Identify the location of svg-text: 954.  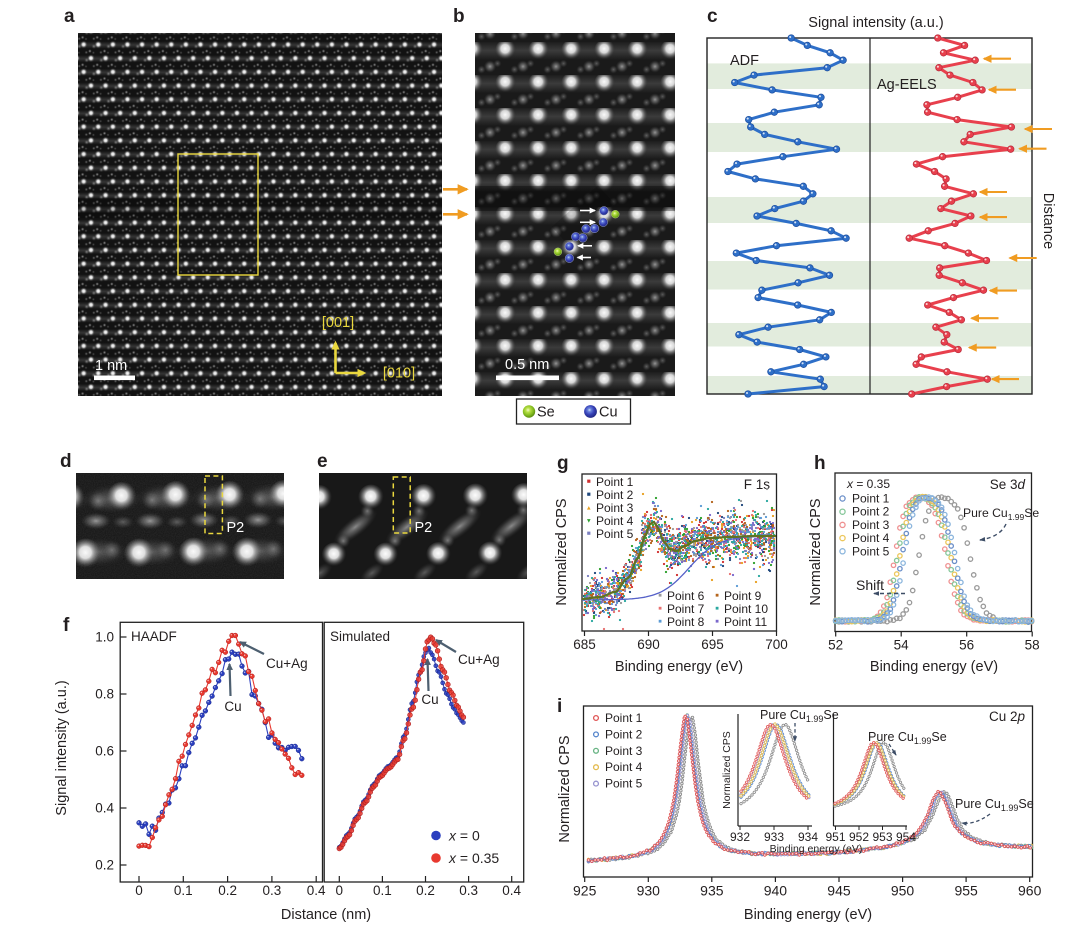
(906, 837).